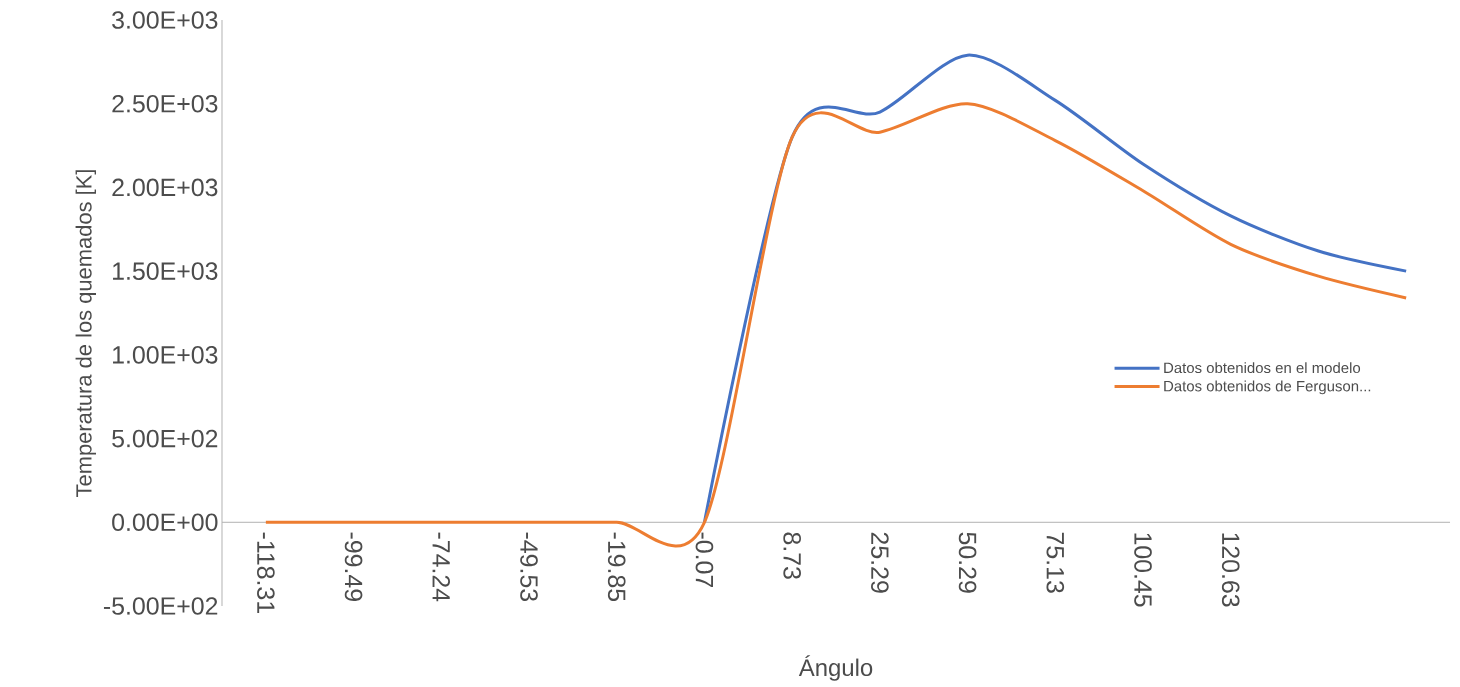  What do you see at coordinates (1143, 570) in the screenshot?
I see `x-tick-label: 100.45` at bounding box center [1143, 570].